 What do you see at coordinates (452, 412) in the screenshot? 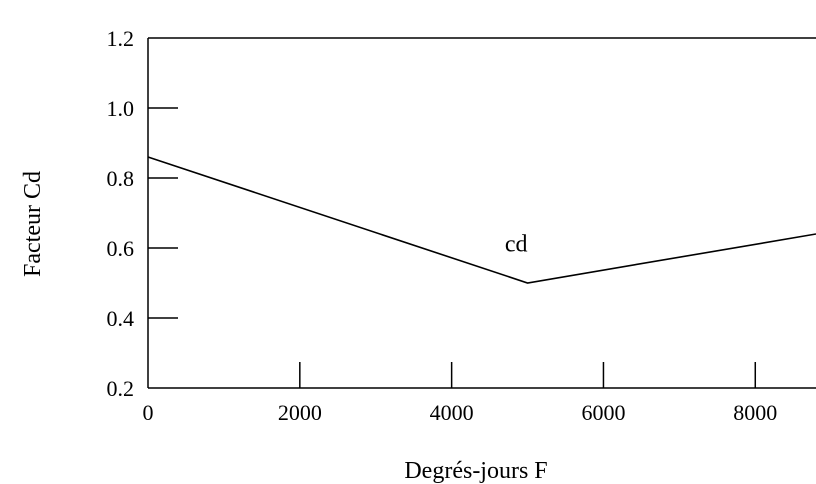
I see `x-tick-label: 4000` at bounding box center [452, 412].